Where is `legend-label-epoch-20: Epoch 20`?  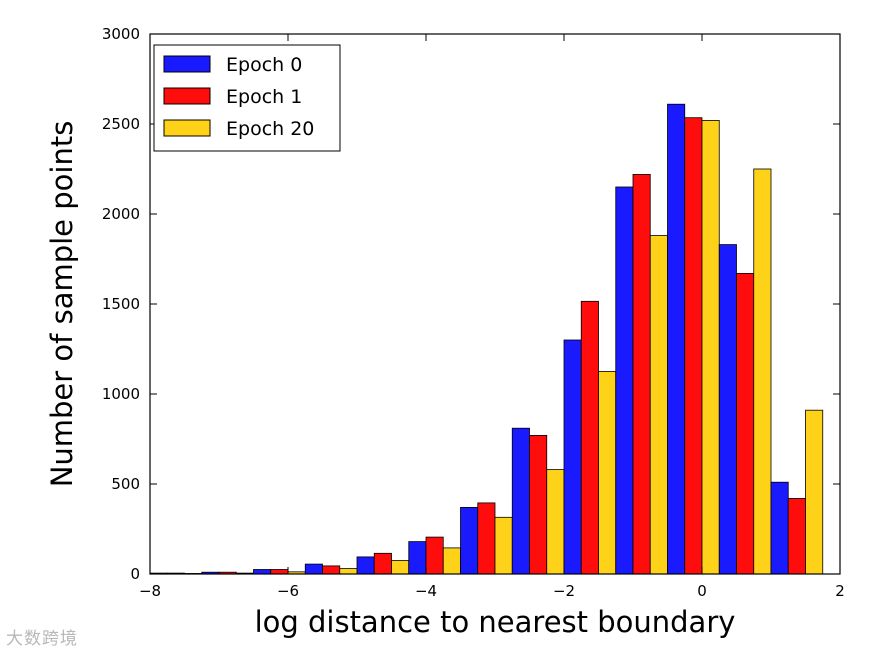 legend-label-epoch-20: Epoch 20 is located at coordinates (270, 129).